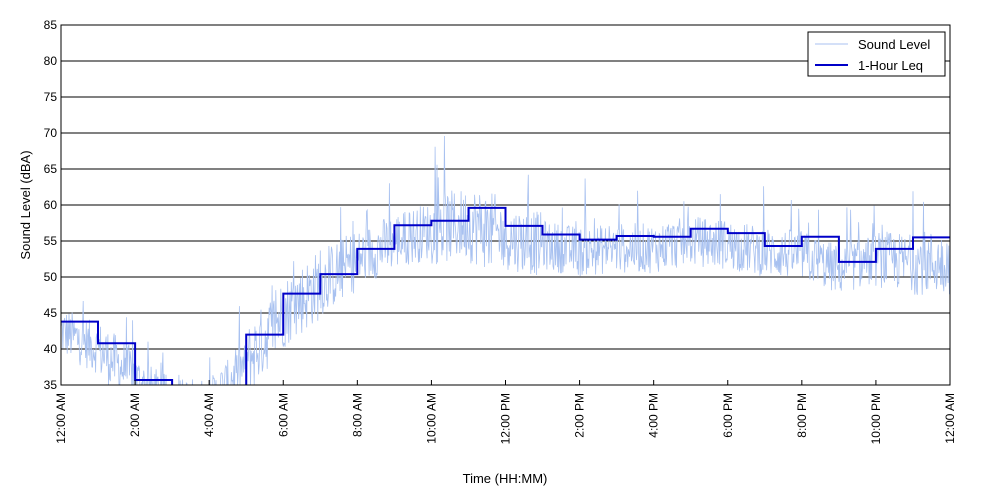  What do you see at coordinates (802, 415) in the screenshot?
I see `x-tick-label: 8:00 PM` at bounding box center [802, 415].